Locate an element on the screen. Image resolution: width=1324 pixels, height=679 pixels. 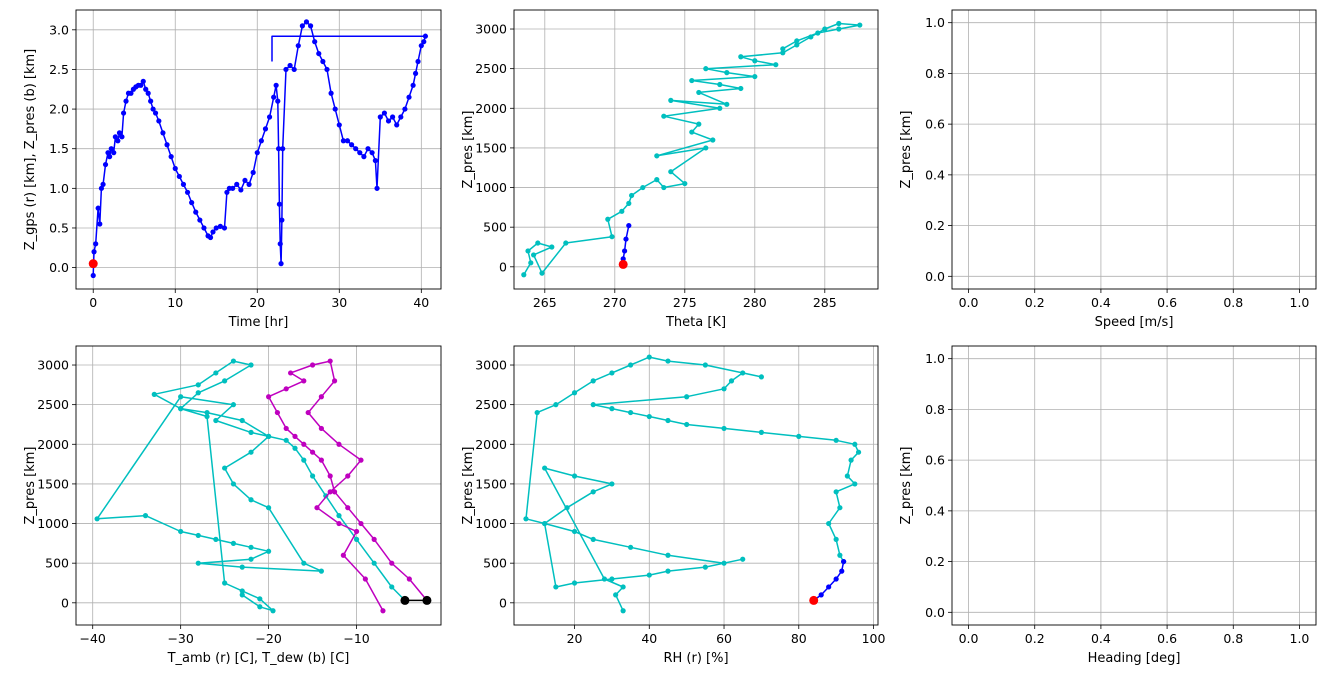
x-axis-label: T_amb (r) [C], T_dew (b) [C] is located at coordinates (258, 658).